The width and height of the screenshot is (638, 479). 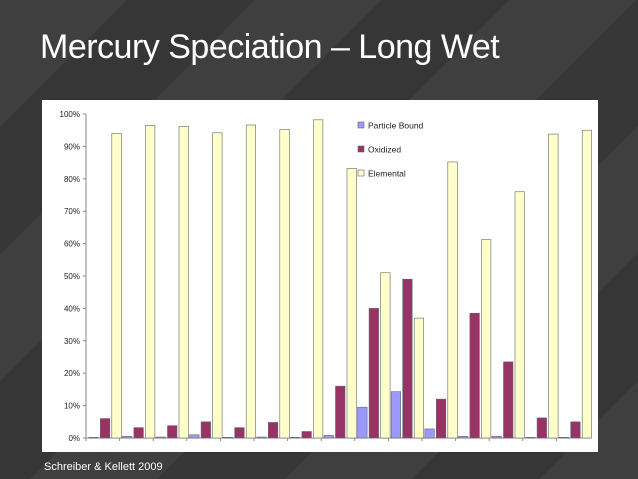 I want to click on y-tick-label: 10%, so click(x=72, y=406).